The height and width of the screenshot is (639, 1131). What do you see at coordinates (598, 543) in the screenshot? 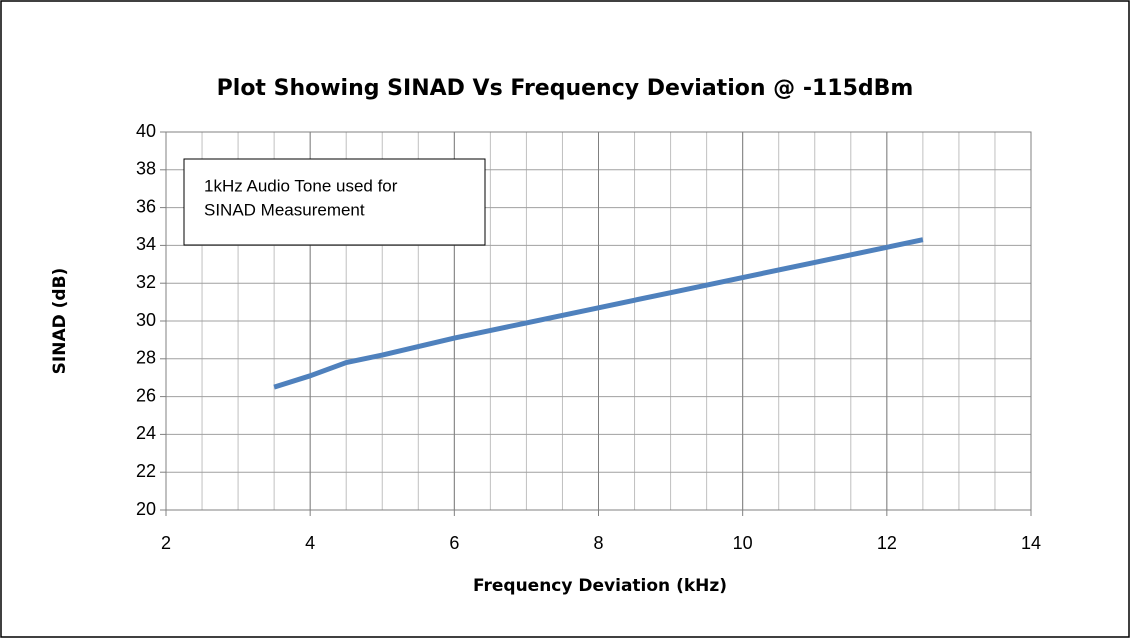
I see `x-tick-label: 8` at bounding box center [598, 543].